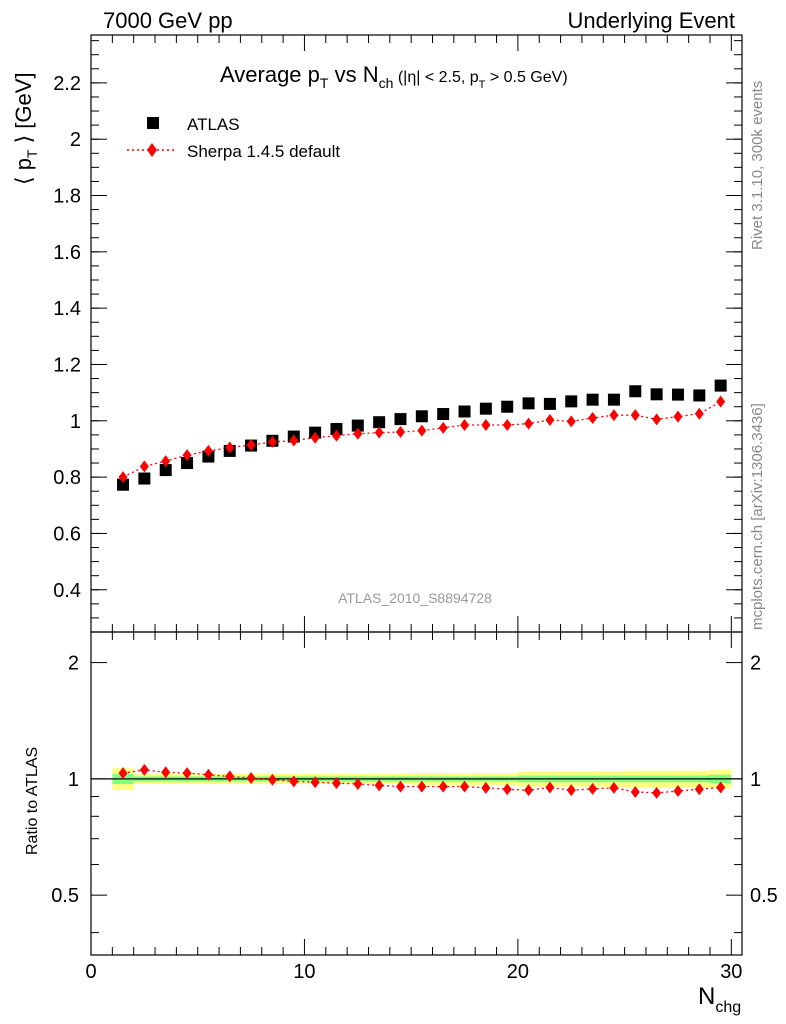 This screenshot has height=1024, width=786. What do you see at coordinates (152, 150) in the screenshot?
I see `legend-sherpa-marker` at bounding box center [152, 150].